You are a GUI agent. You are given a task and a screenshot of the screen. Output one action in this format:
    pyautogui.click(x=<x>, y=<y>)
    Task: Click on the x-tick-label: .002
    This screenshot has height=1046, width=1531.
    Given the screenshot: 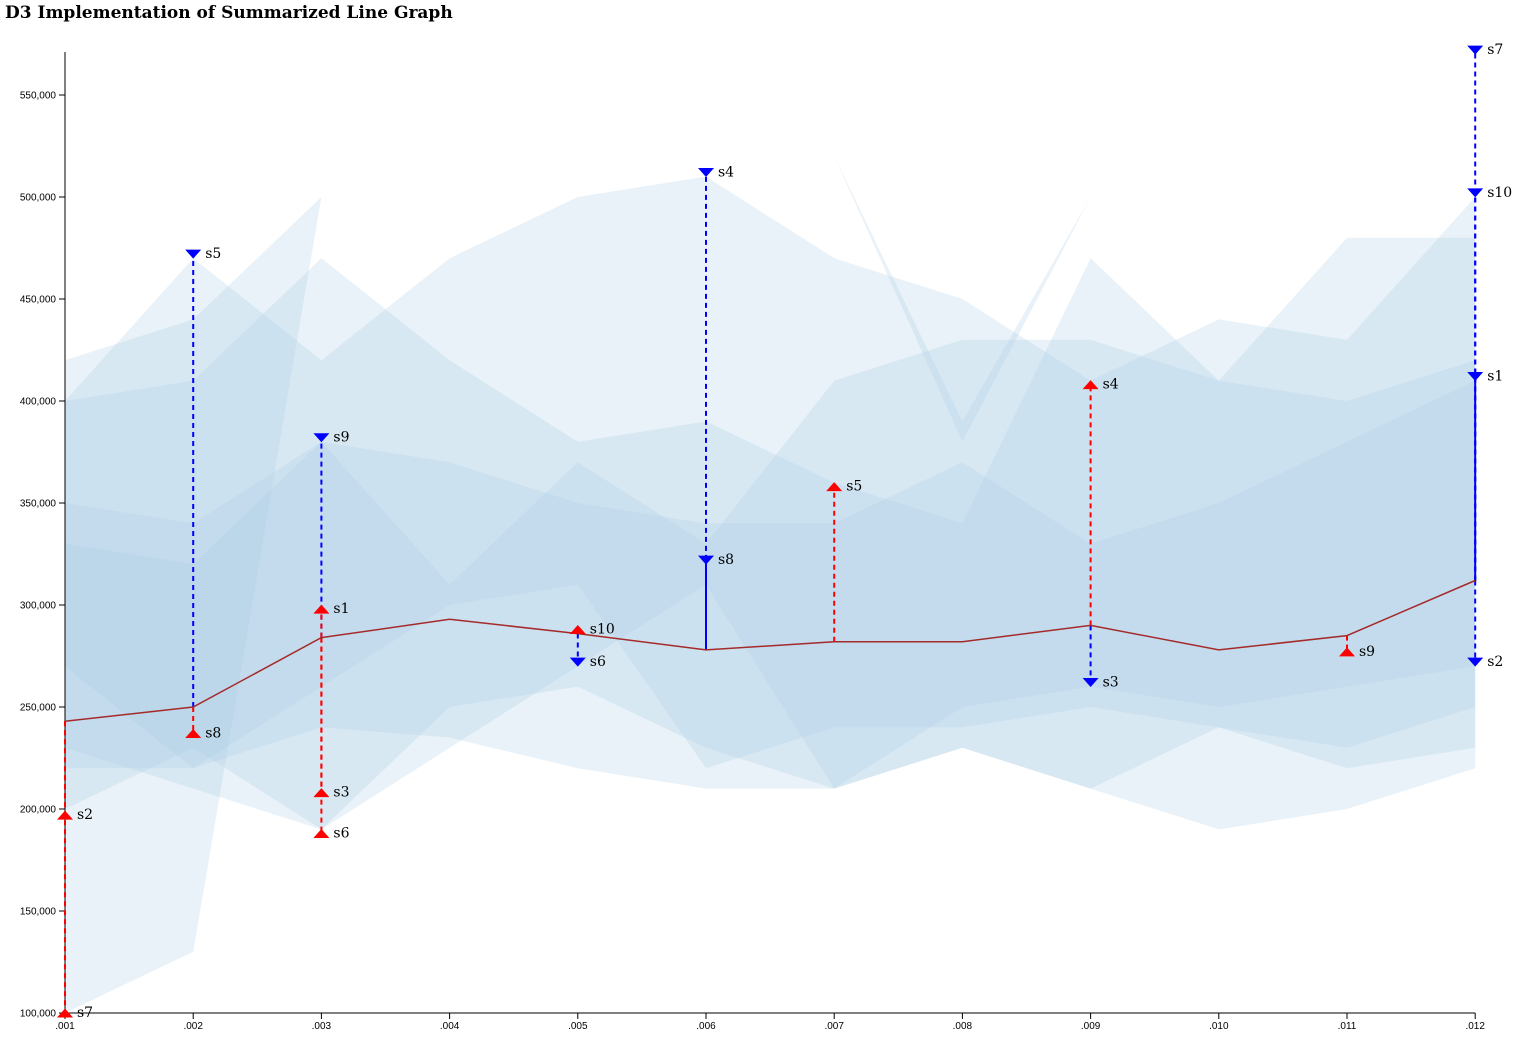 What is the action you would take?
    pyautogui.click(x=193, y=1026)
    